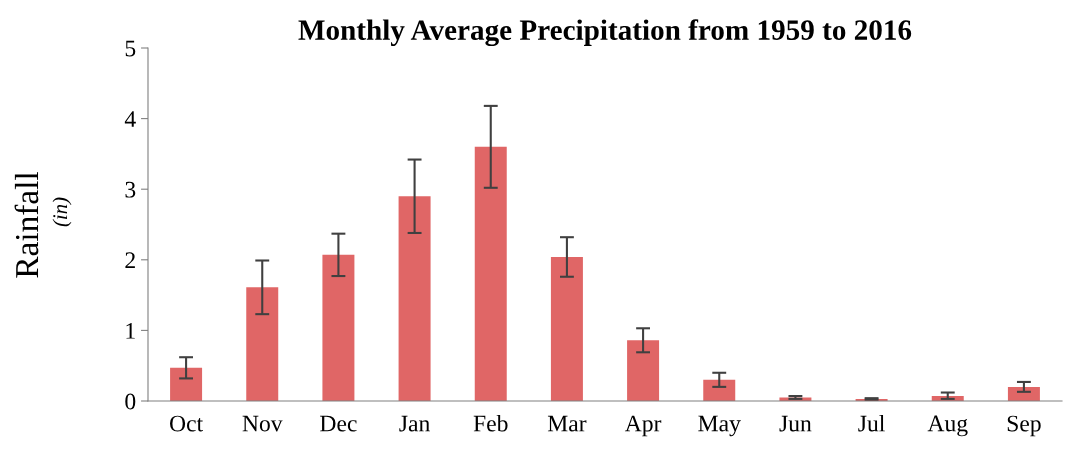 Image resolution: width=1070 pixels, height=453 pixels. Describe the element at coordinates (490, 423) in the screenshot. I see `x-tick-label: Feb` at that location.